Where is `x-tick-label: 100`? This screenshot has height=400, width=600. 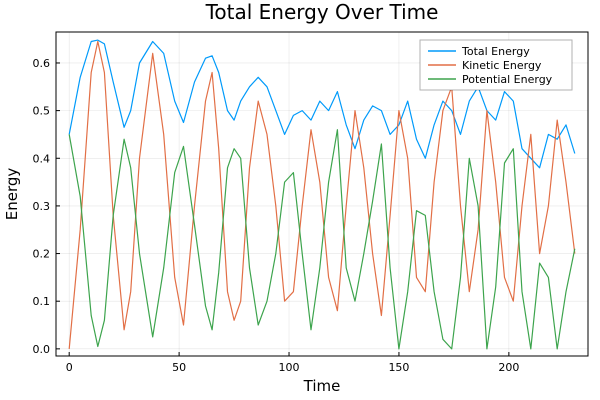
x-tick-label: 100 is located at coordinates (289, 367).